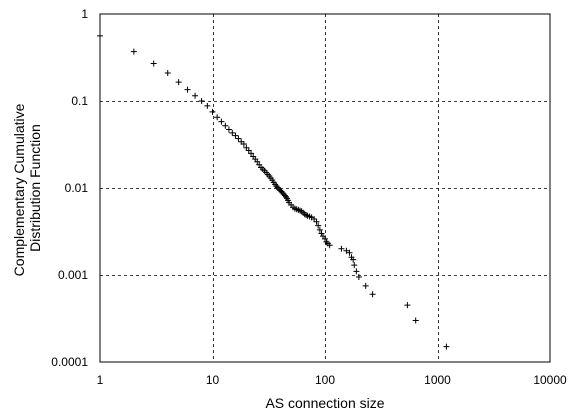 The image size is (580, 416). I want to click on x-tick-label: 1, so click(100, 380).